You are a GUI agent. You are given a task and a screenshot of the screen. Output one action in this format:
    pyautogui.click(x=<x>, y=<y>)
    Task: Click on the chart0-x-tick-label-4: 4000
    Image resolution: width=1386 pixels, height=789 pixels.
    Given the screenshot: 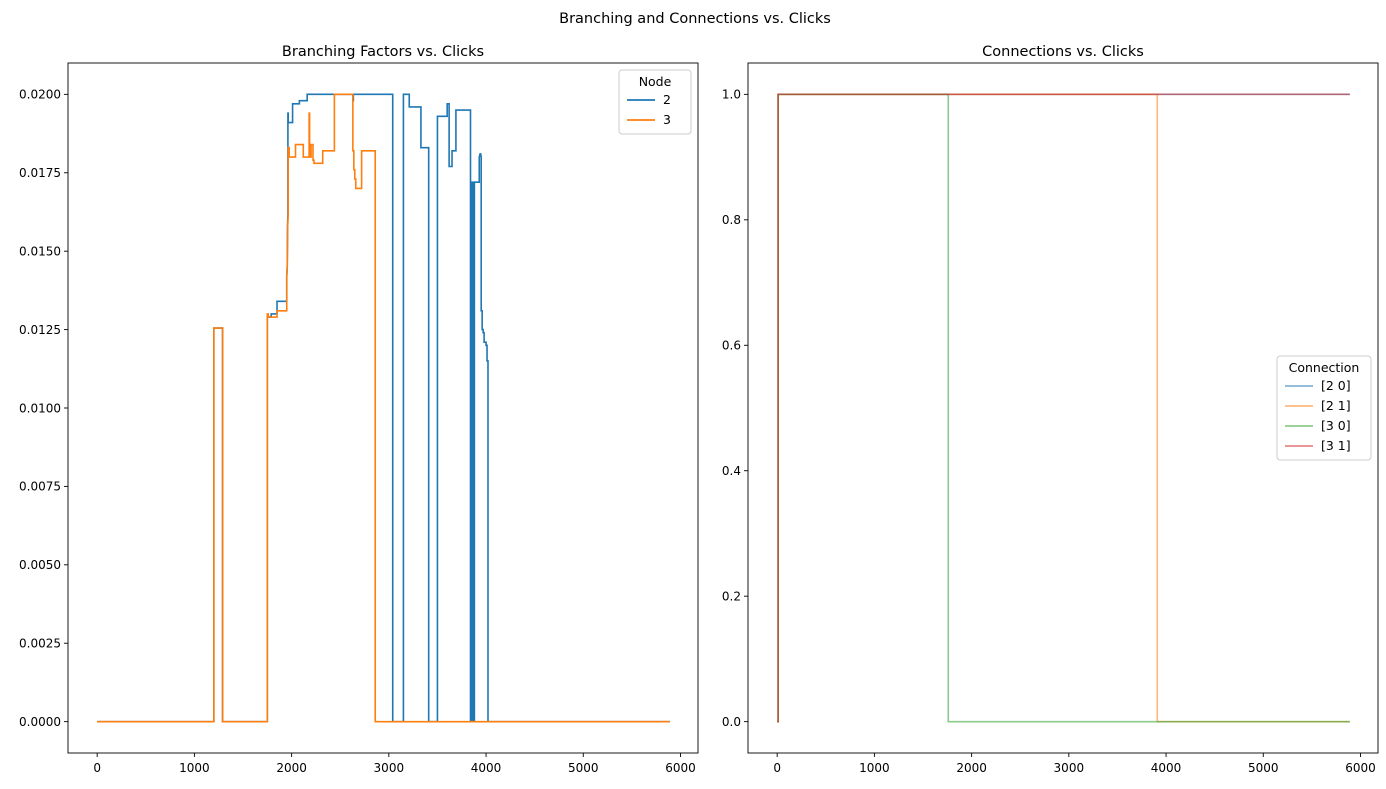 What is the action you would take?
    pyautogui.click(x=486, y=768)
    